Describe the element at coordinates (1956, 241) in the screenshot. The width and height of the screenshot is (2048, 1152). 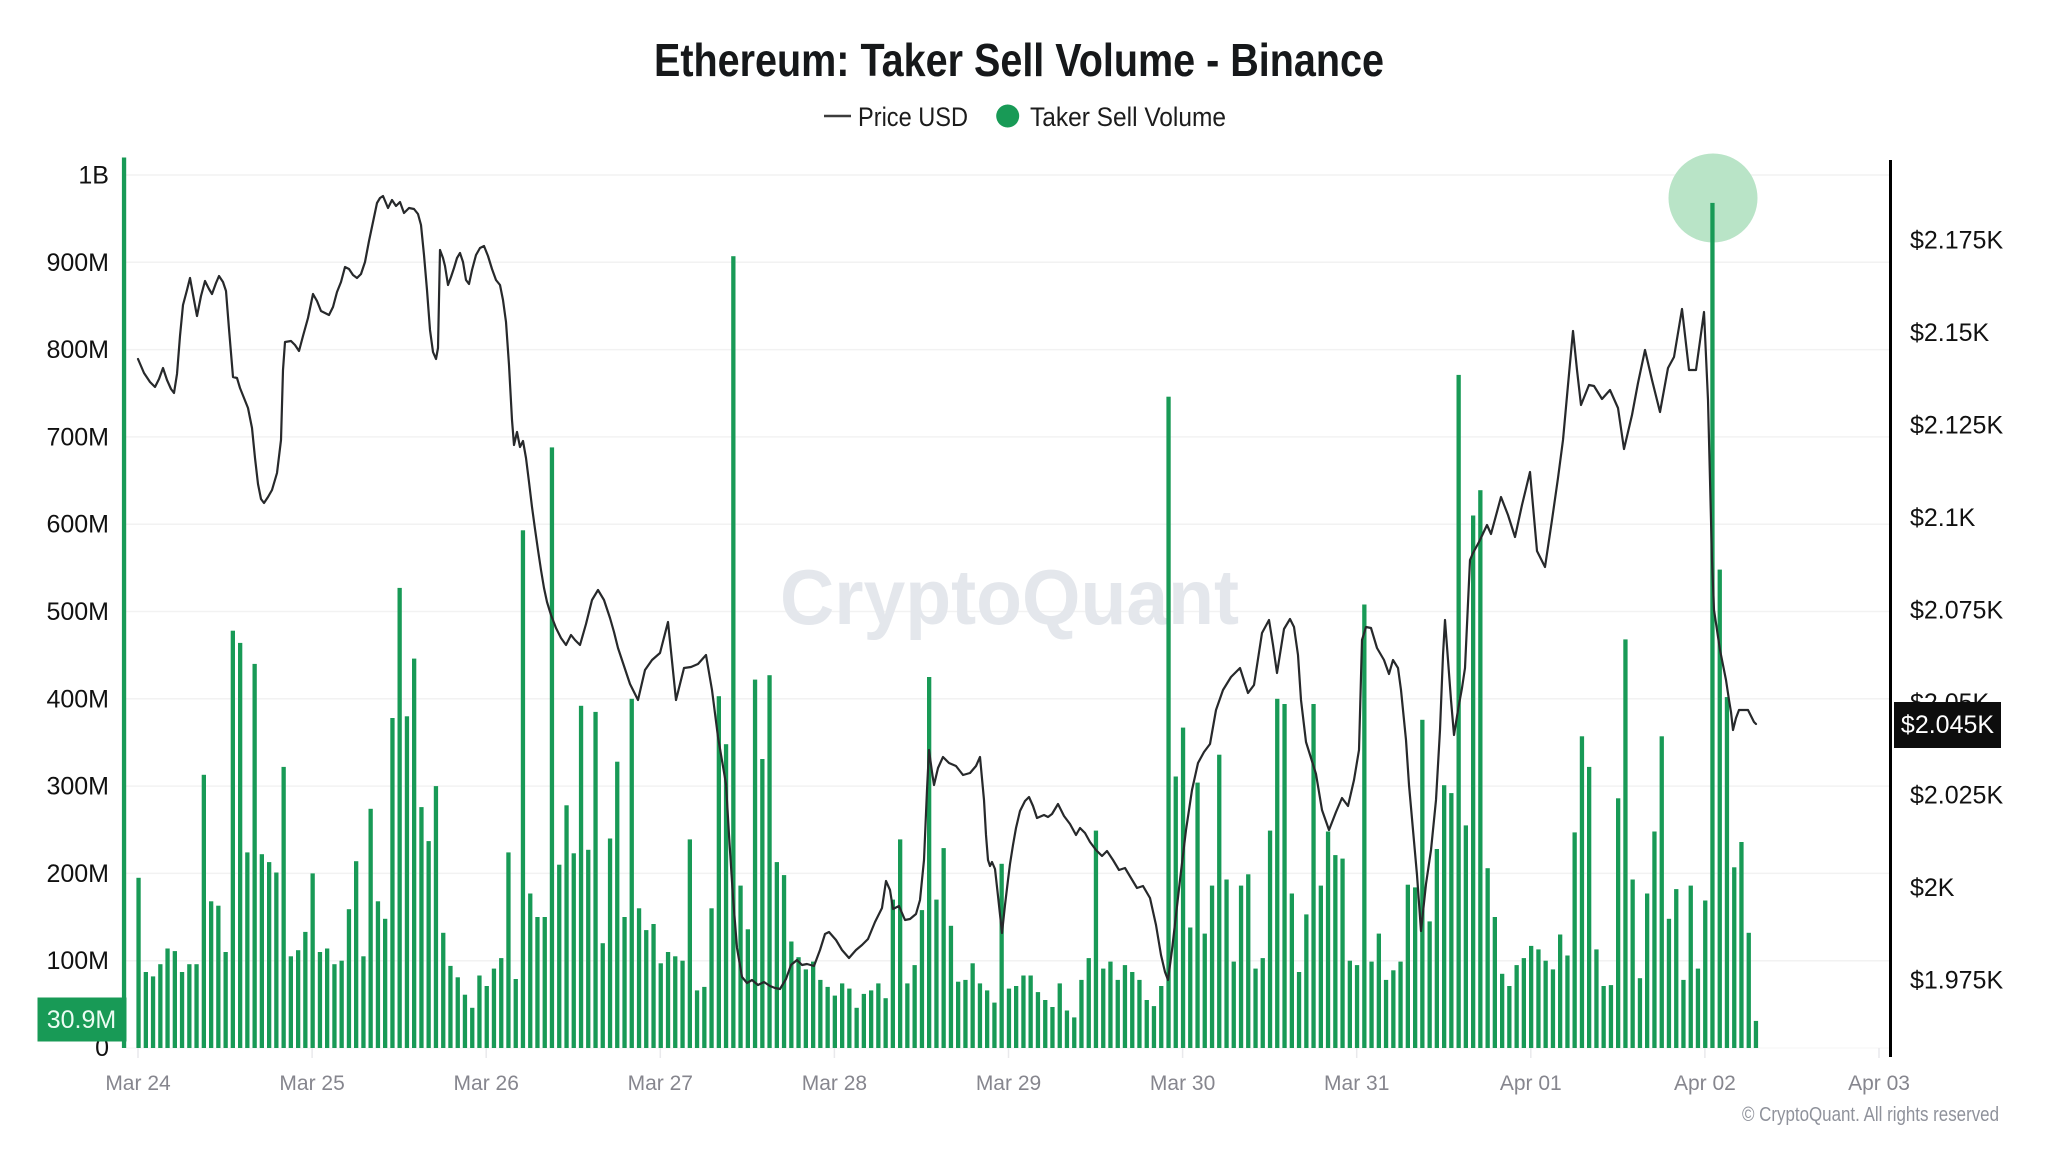
I see `svg-text: $2.175K` at that location.